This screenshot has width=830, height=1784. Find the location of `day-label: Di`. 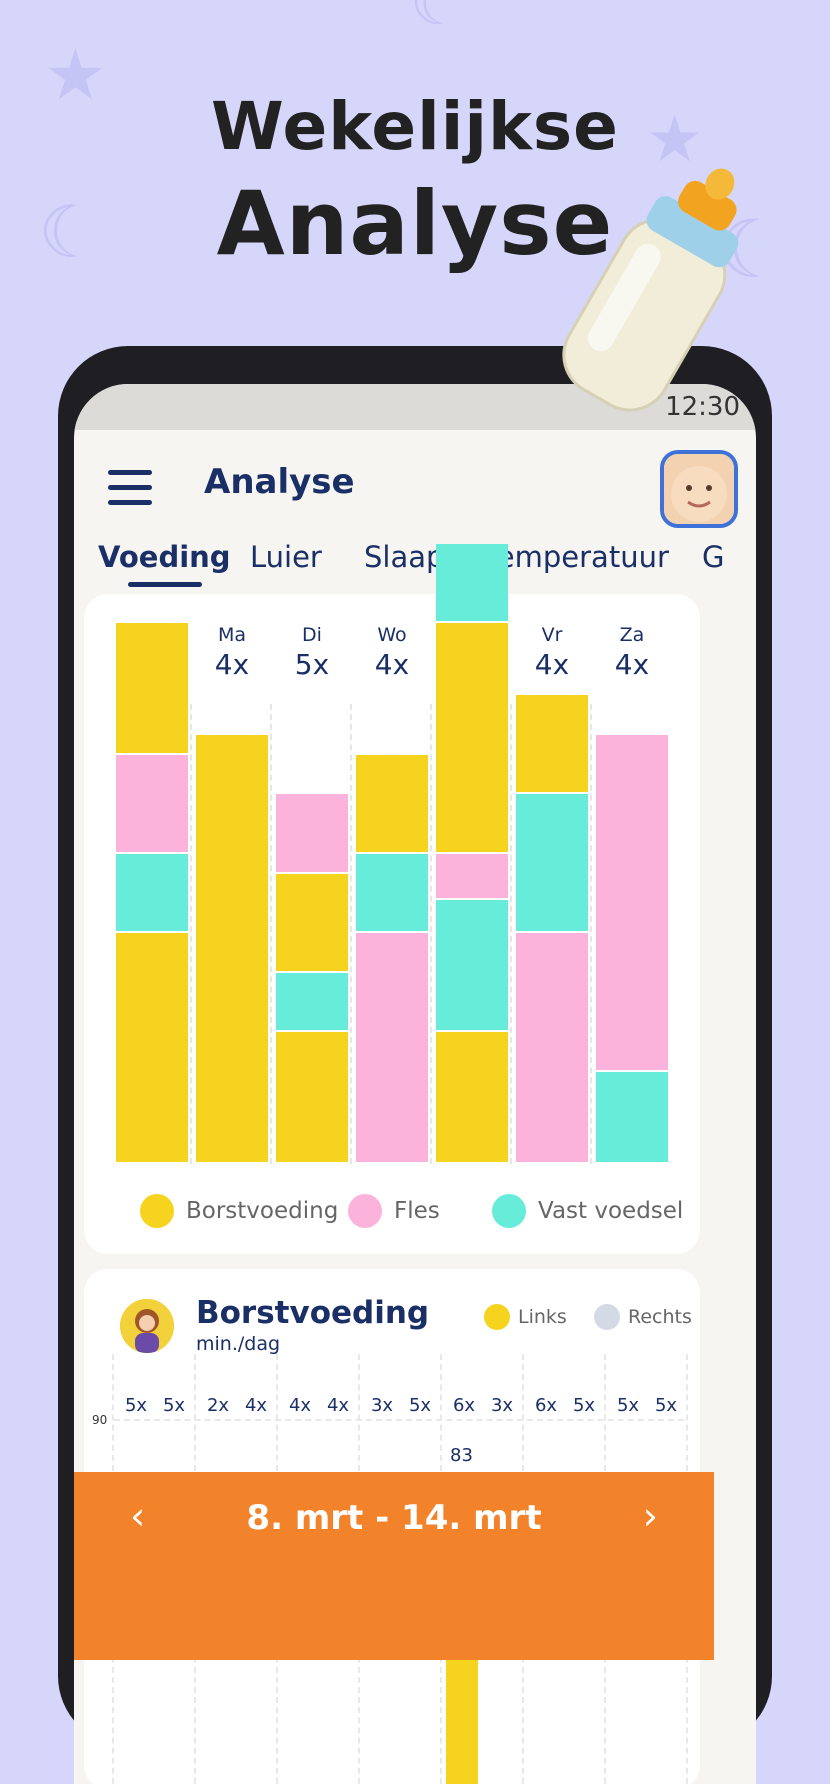

day-label: Di is located at coordinates (312, 635).